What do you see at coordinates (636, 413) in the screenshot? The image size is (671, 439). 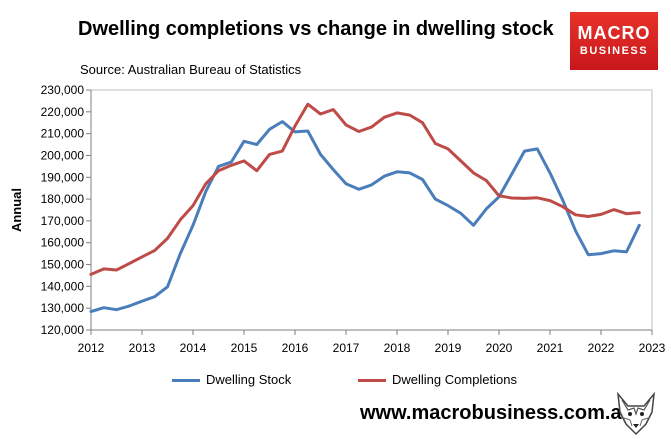 I see `fox-mascot-icon` at bounding box center [636, 413].